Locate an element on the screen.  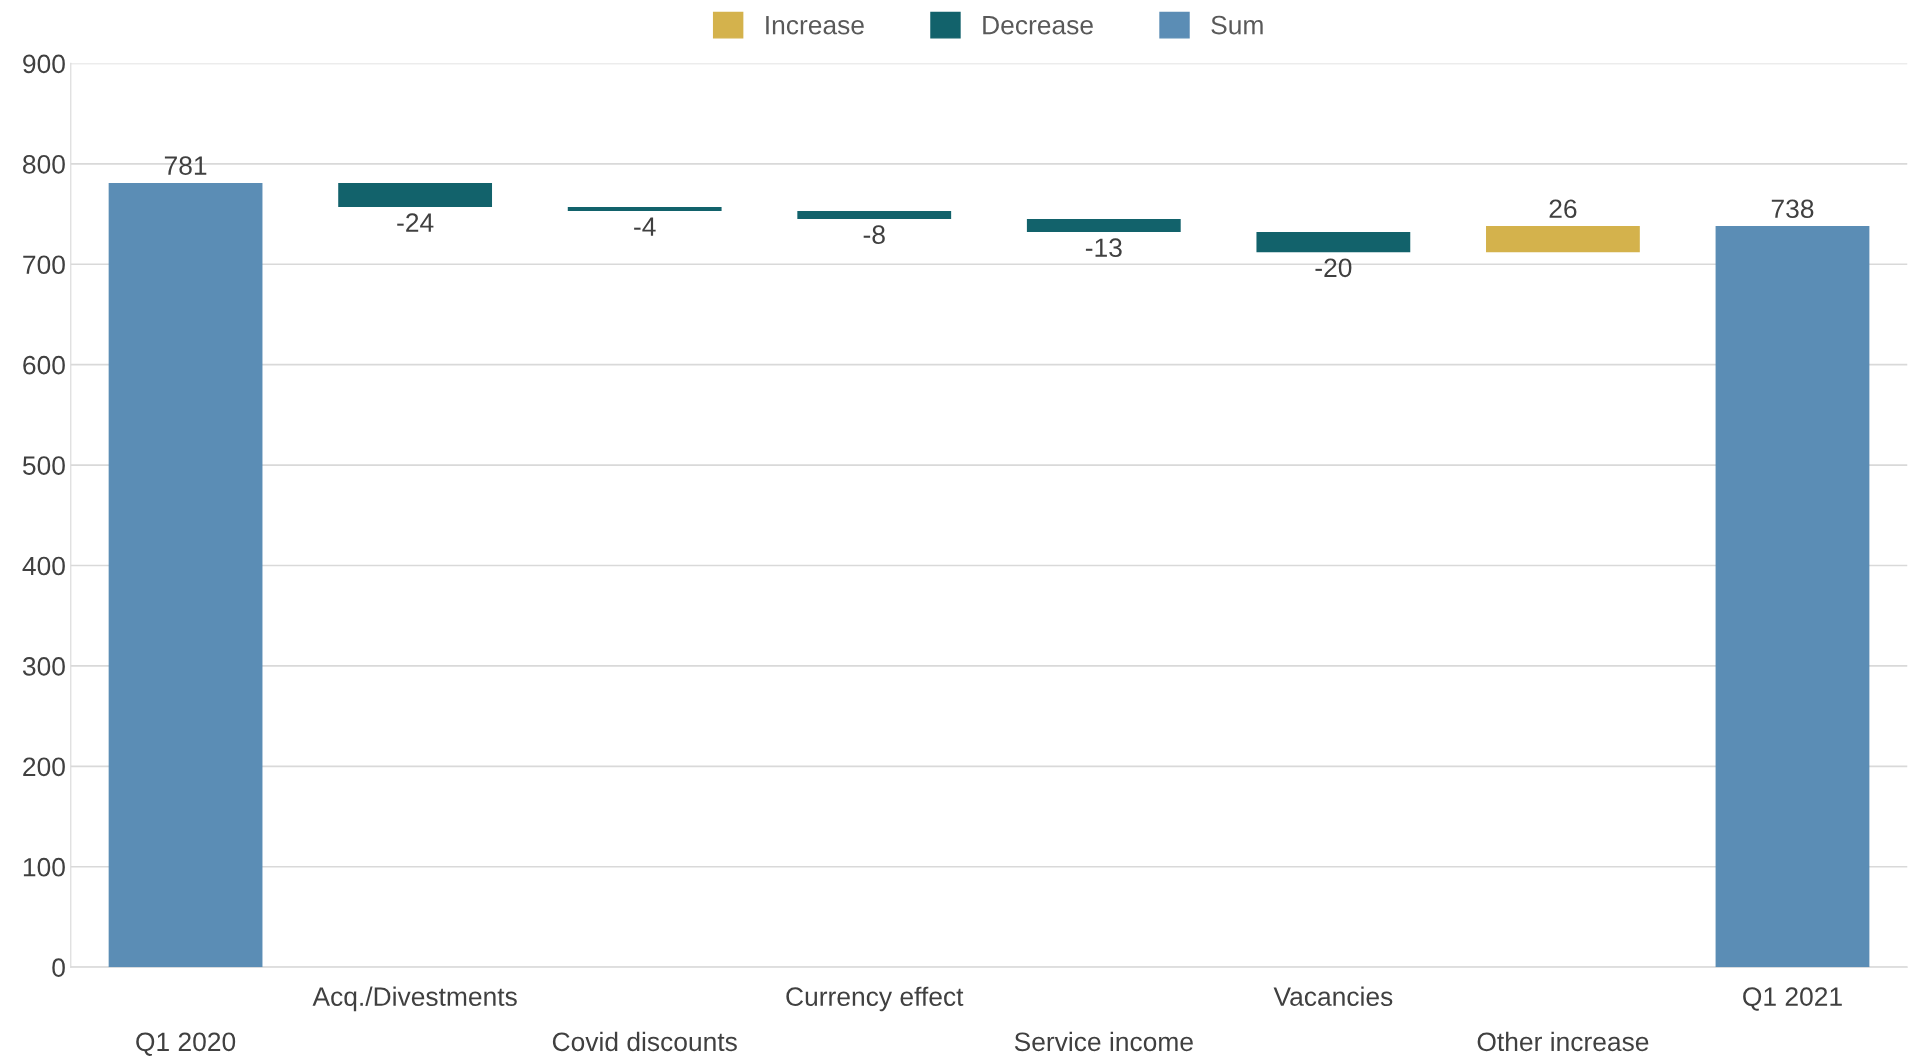
x-tick-label: Currency effect is located at coordinates (875, 999).